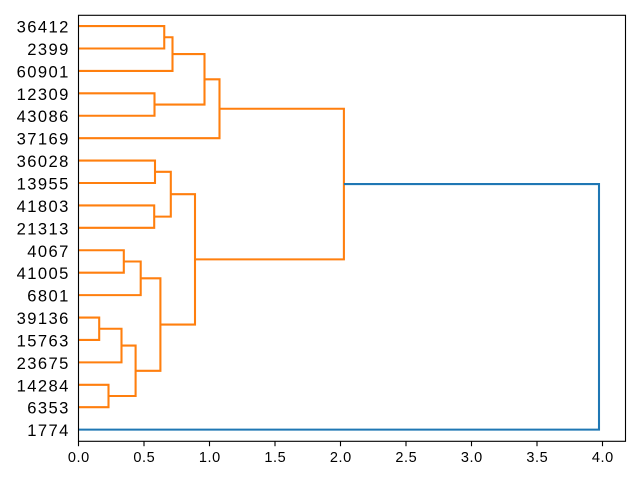 This screenshot has height=480, width=640. What do you see at coordinates (48, 251) in the screenshot?
I see `svg-text: 4067` at bounding box center [48, 251].